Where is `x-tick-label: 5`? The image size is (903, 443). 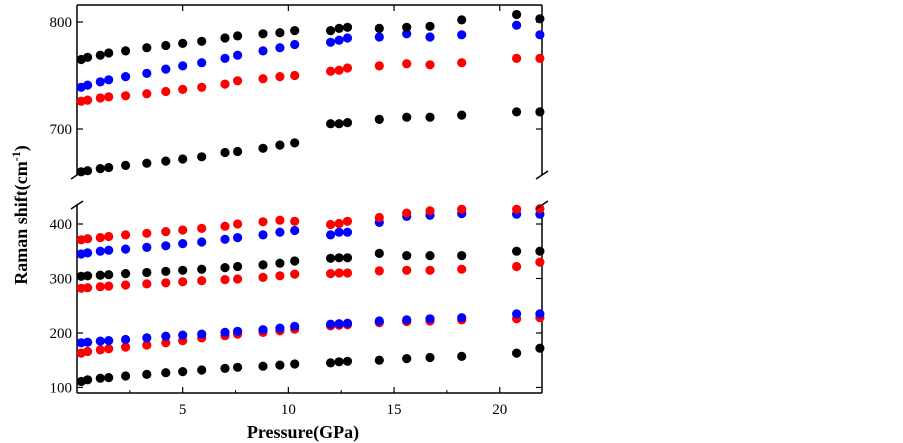 x-tick-label: 5 is located at coordinates (183, 410).